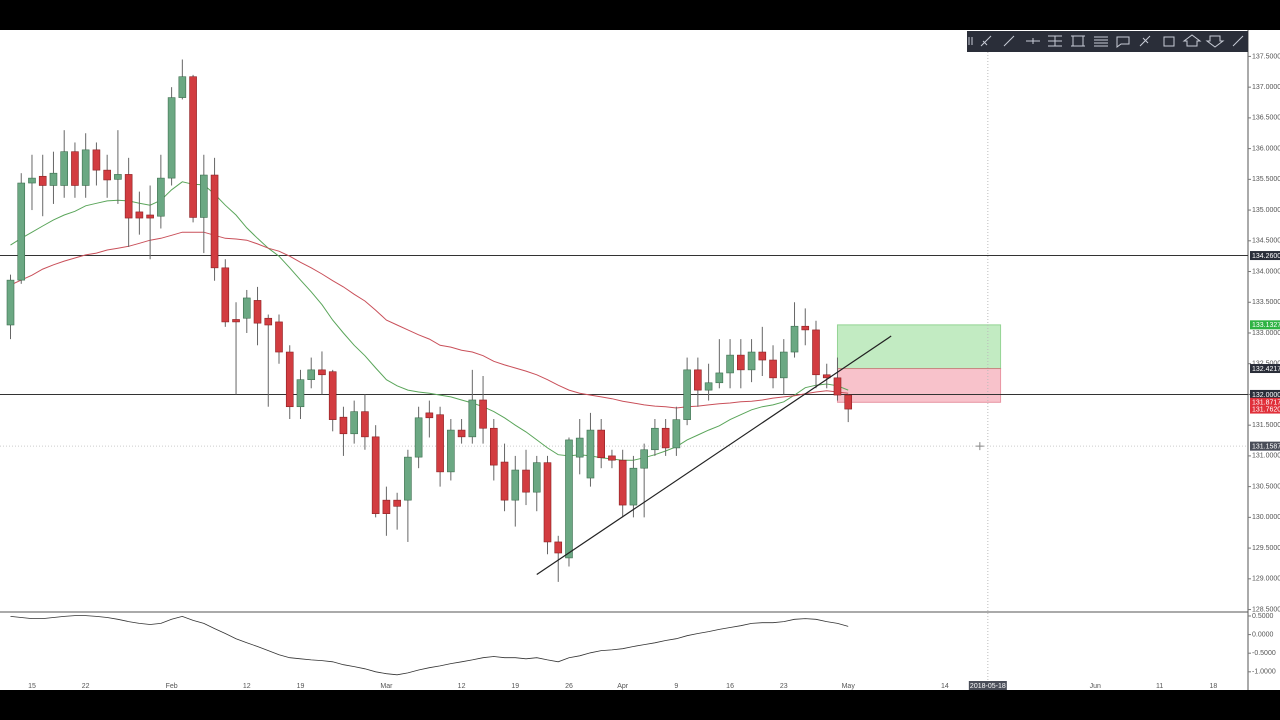 This screenshot has width=1280, height=720. What do you see at coordinates (1265, 402) in the screenshot?
I see `stop-price-label-bg` at bounding box center [1265, 402].